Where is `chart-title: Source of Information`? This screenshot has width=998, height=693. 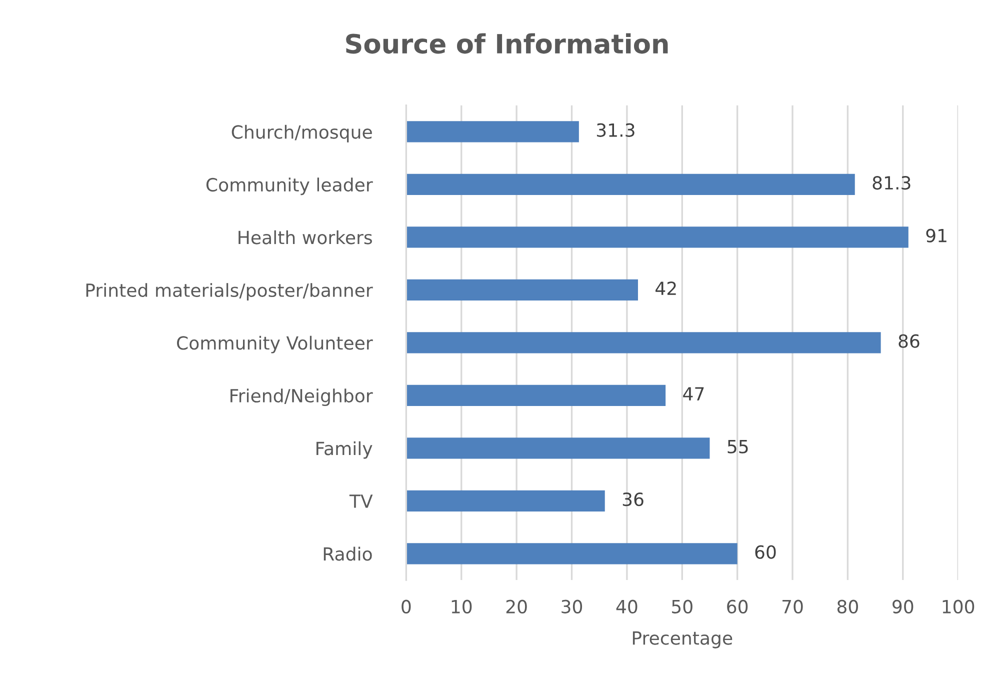
chart-title: Source of Information is located at coordinates (507, 43).